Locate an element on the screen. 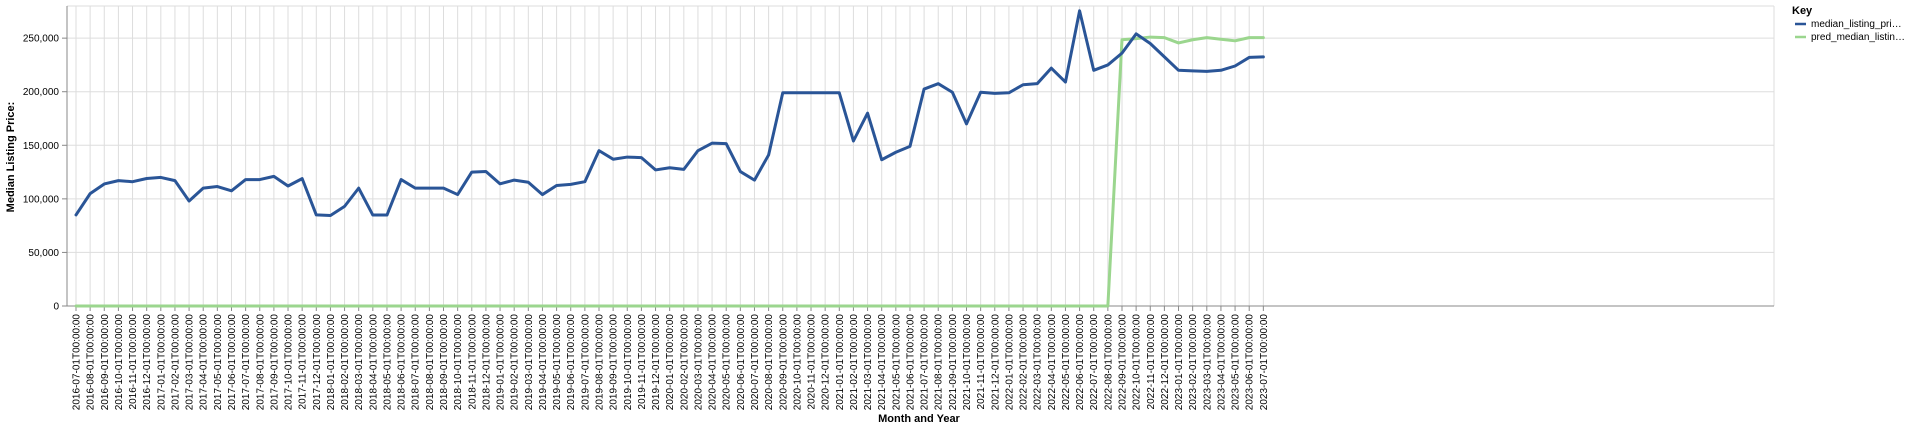 This screenshot has height=429, width=1920. x-tick-label: 2018-10-01T00:00:00 is located at coordinates (458, 362).